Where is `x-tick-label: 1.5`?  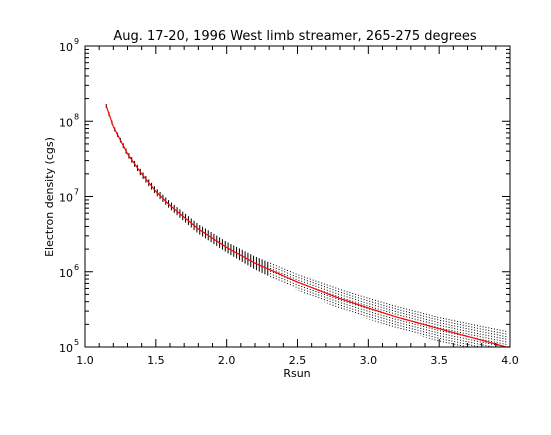
x-tick-label: 1.5 is located at coordinates (156, 360).